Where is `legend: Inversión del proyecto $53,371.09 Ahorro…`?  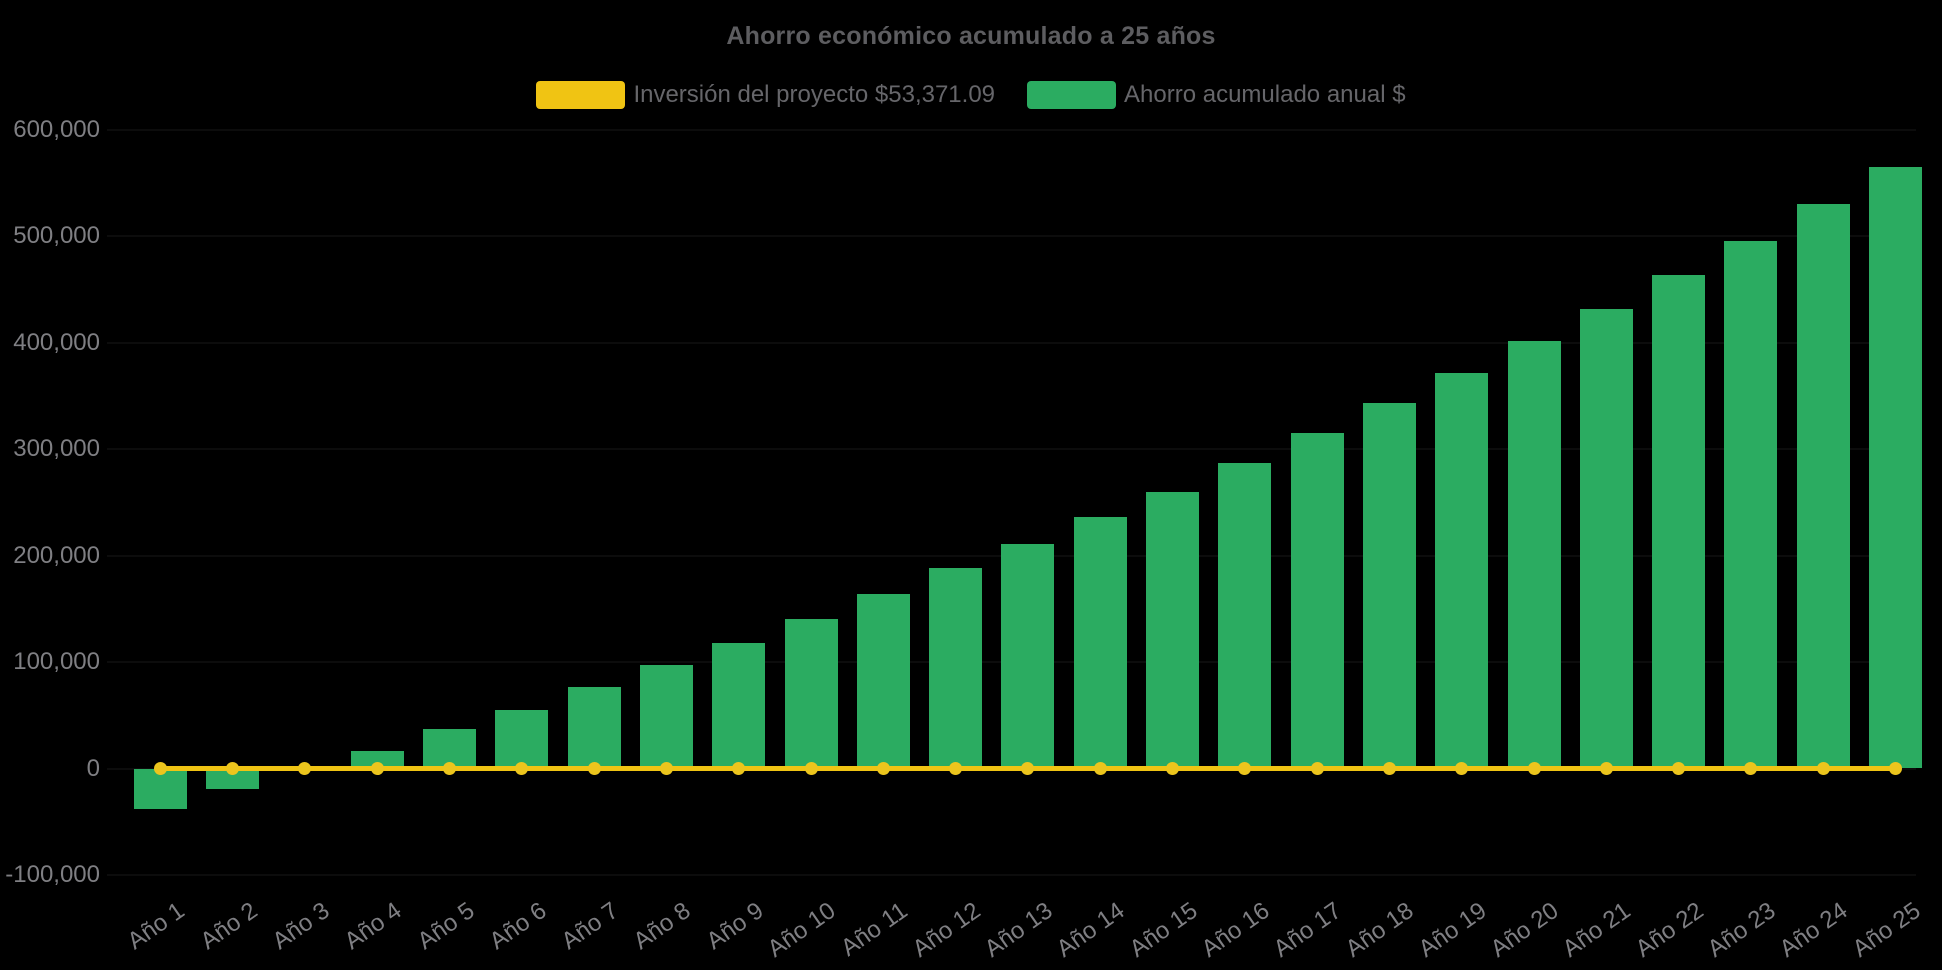
legend: Inversión del proyecto $53,371.09 Ahorro… is located at coordinates (971, 95).